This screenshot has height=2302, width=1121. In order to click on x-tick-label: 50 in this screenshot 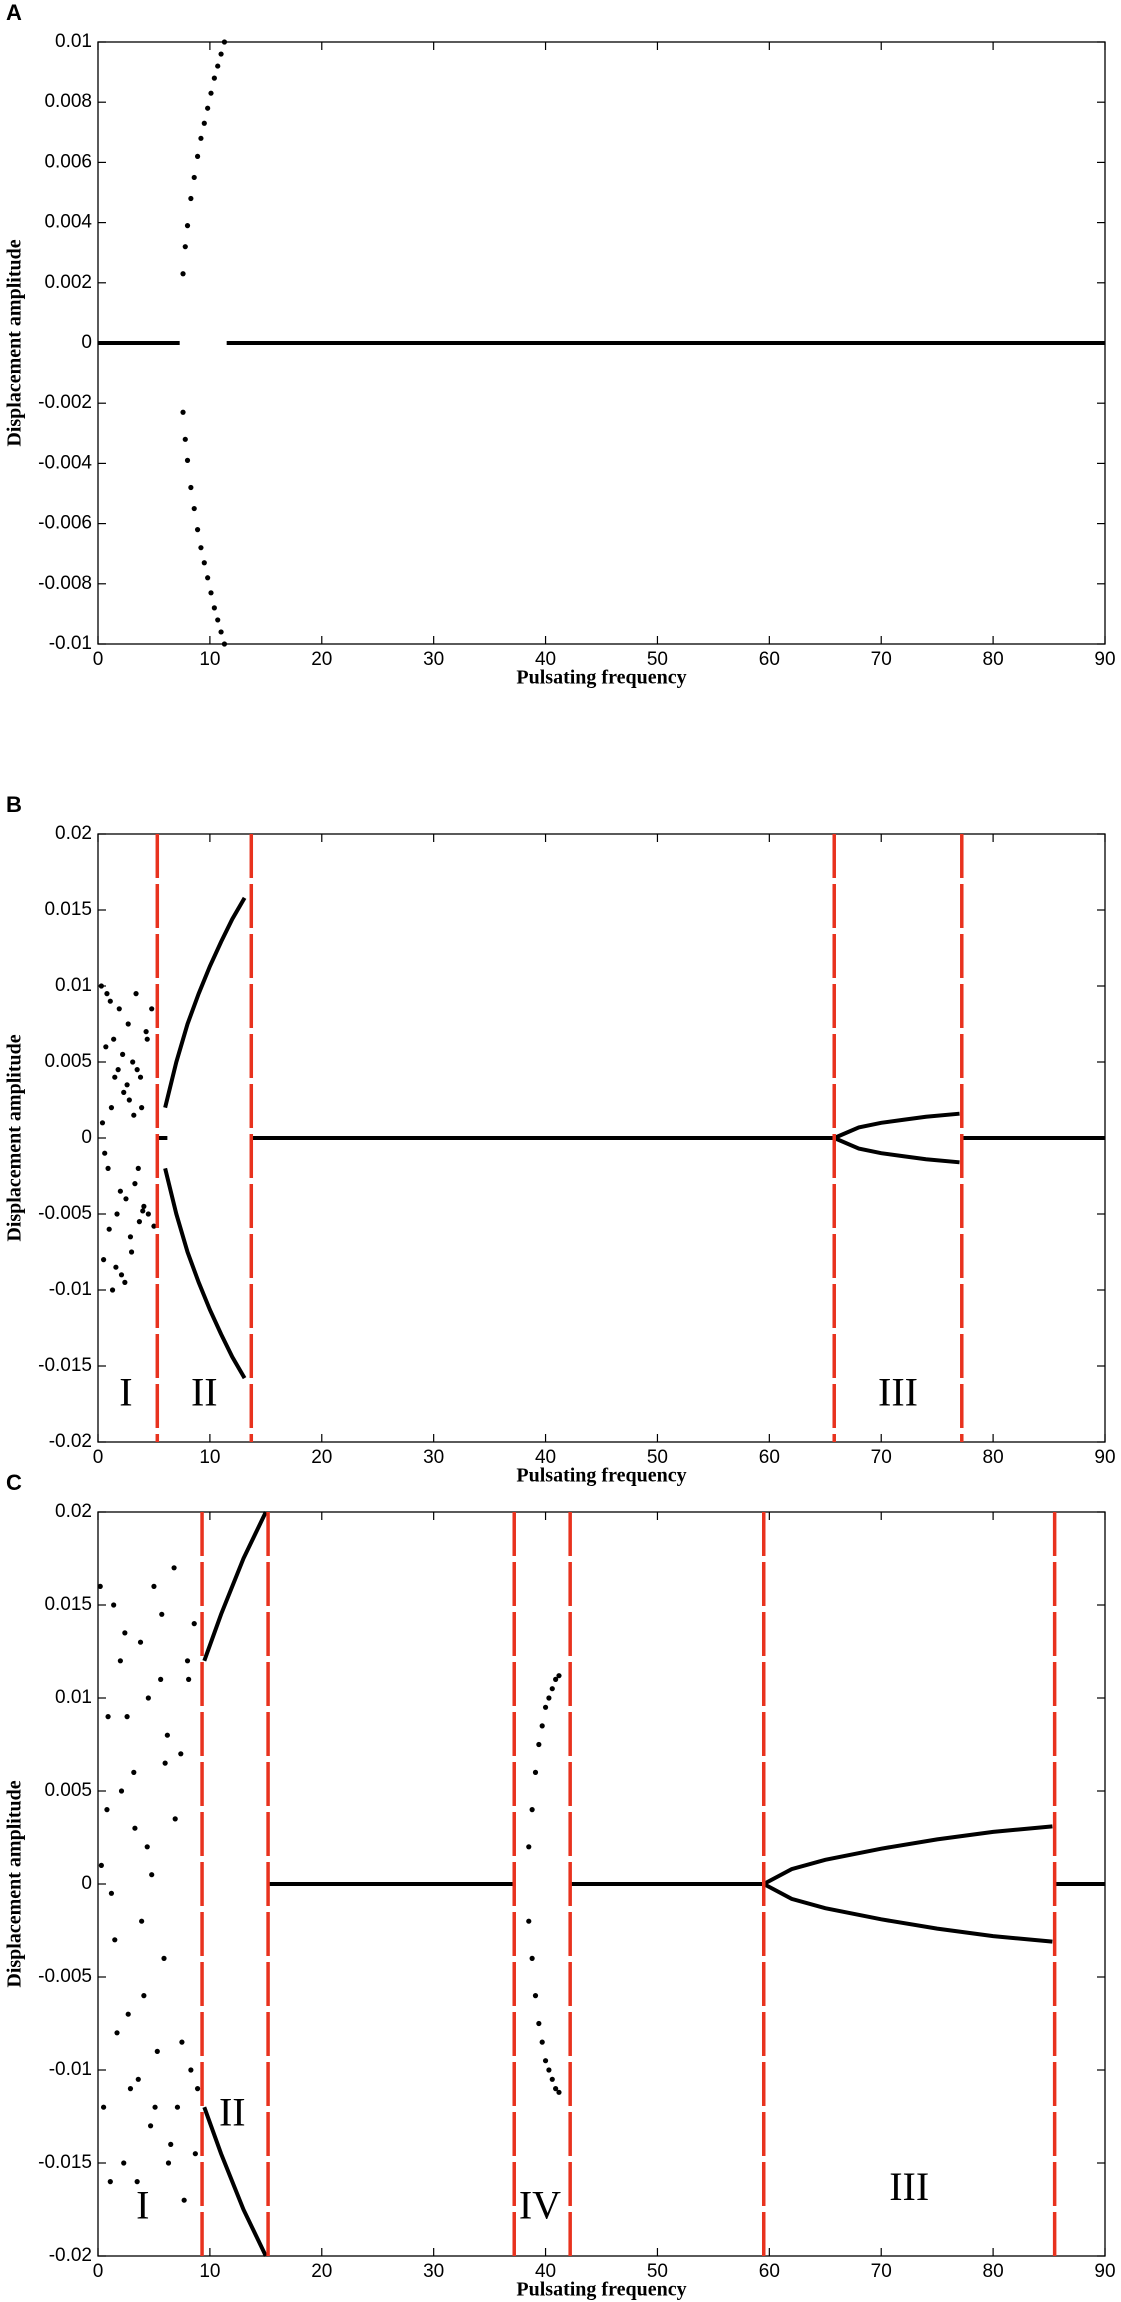, I will do `click(657, 2271)`.